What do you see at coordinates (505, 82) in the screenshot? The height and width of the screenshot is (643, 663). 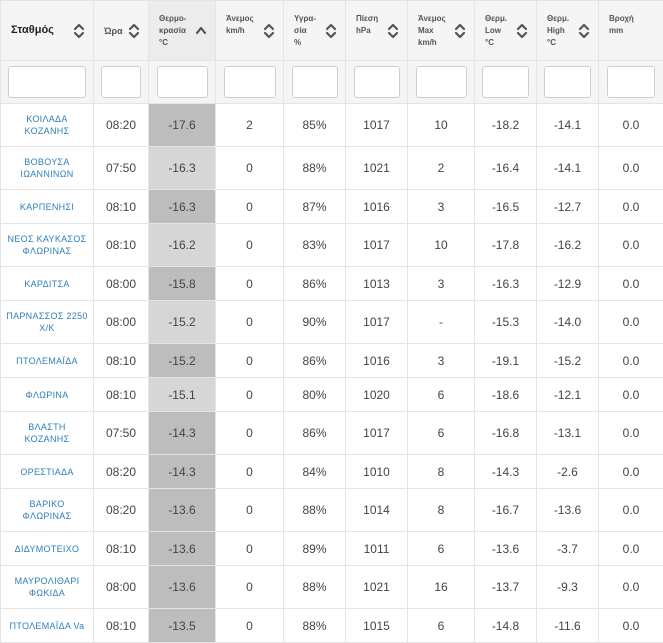 I see `filter-input-temp-low` at bounding box center [505, 82].